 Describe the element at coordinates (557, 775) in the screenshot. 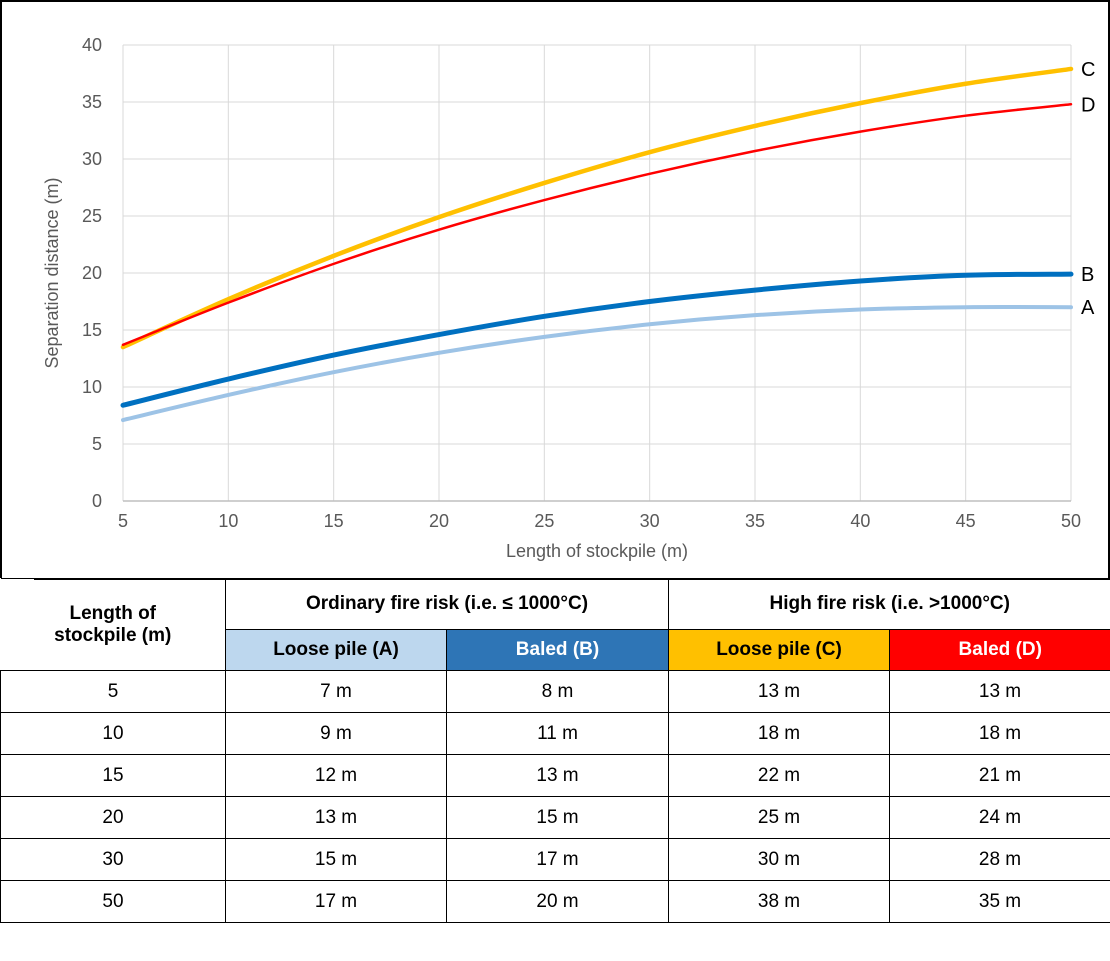

I see `cell-baled-b: 13 m` at that location.